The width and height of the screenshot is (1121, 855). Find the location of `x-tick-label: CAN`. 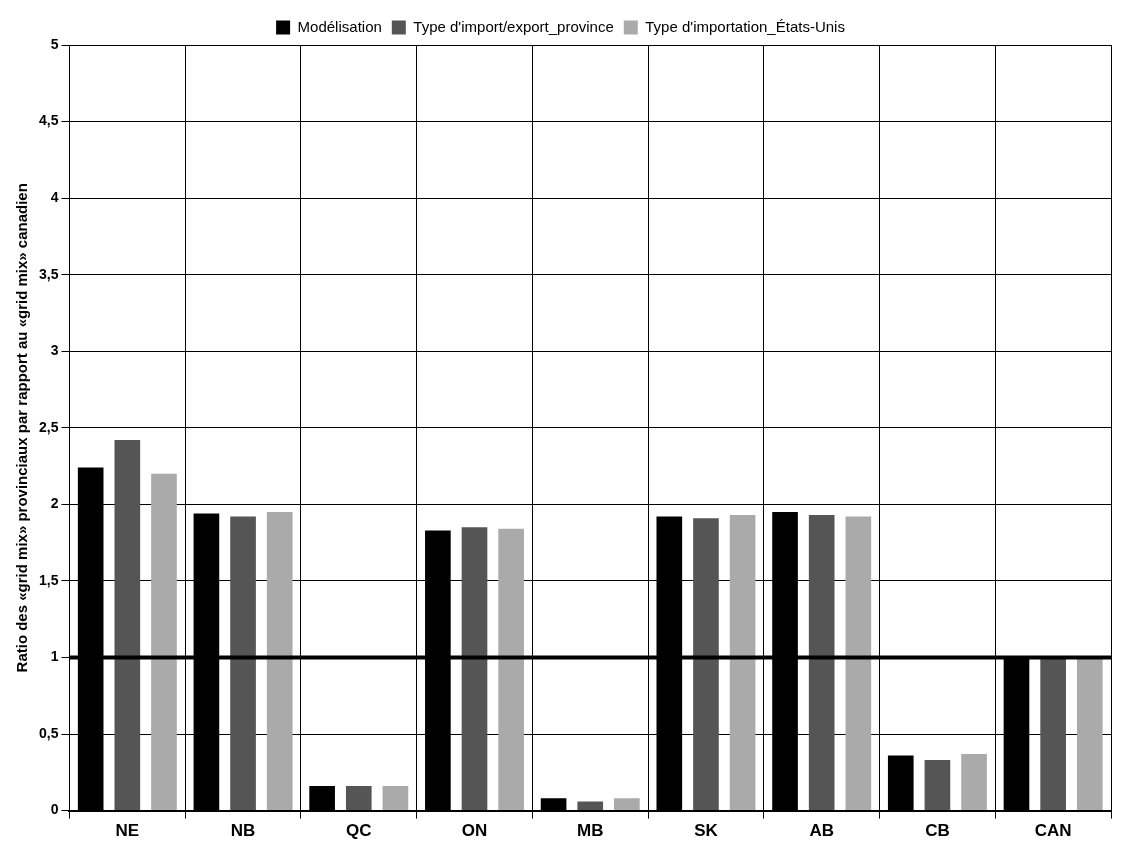

x-tick-label: CAN is located at coordinates (1053, 831).